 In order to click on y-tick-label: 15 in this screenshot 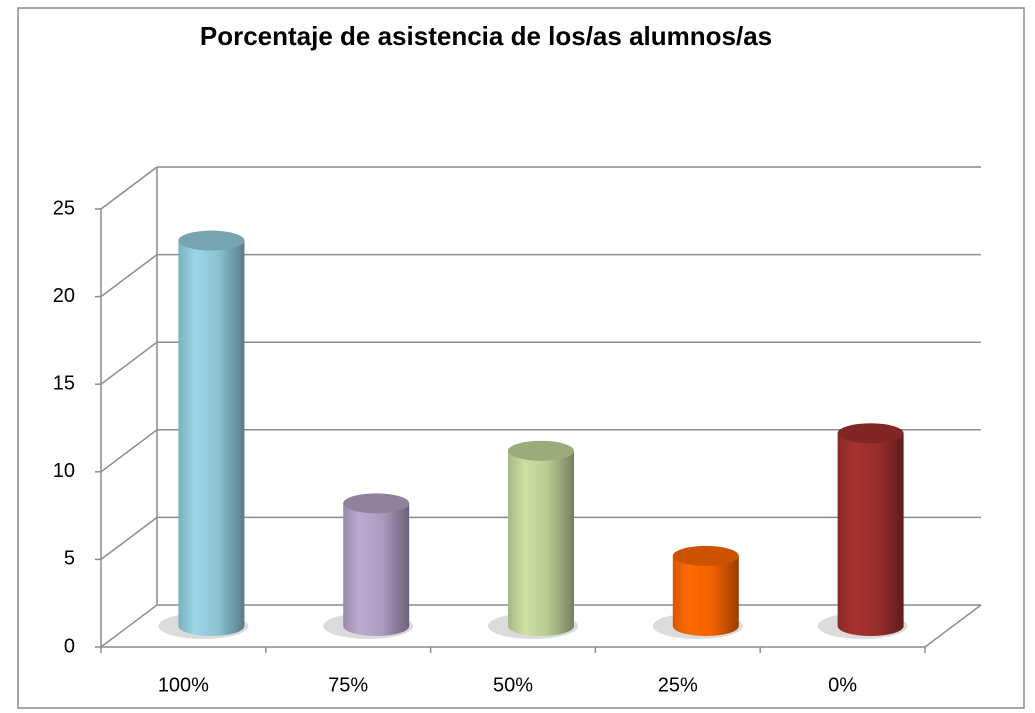, I will do `click(64, 383)`.